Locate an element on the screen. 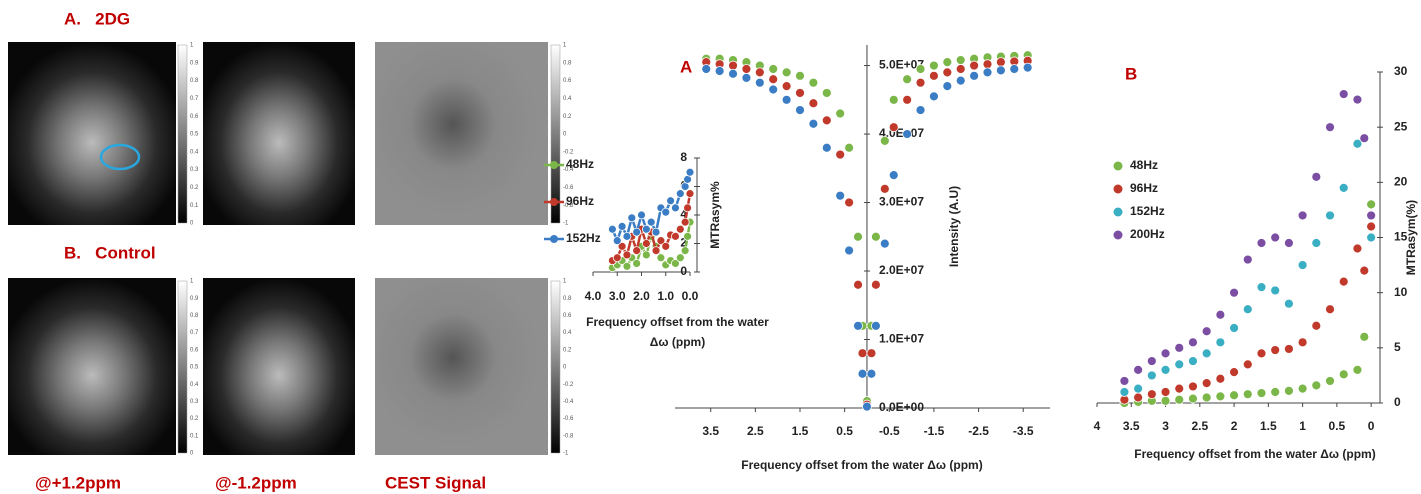 Image resolution: width=1421 pixels, height=494 pixels. x-tick-label: 4.0 is located at coordinates (593, 296).